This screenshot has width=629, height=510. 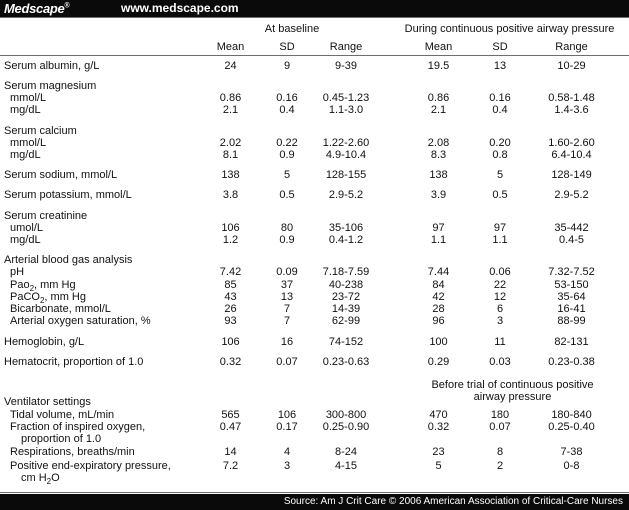 I want to click on row-label-continuation-text: cm H, so click(x=34, y=478).